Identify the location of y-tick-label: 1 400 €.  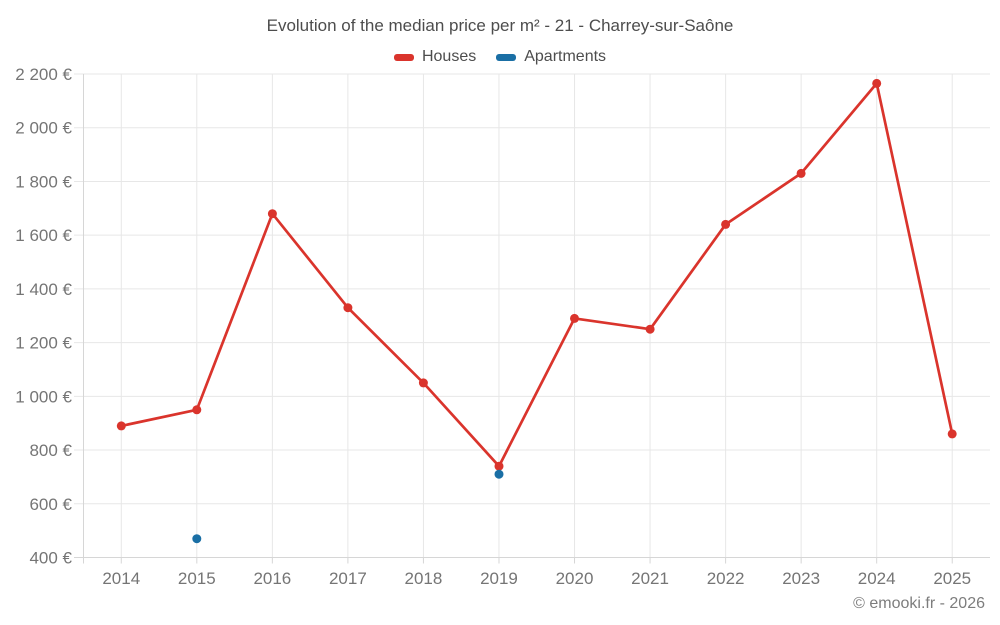
(43, 289).